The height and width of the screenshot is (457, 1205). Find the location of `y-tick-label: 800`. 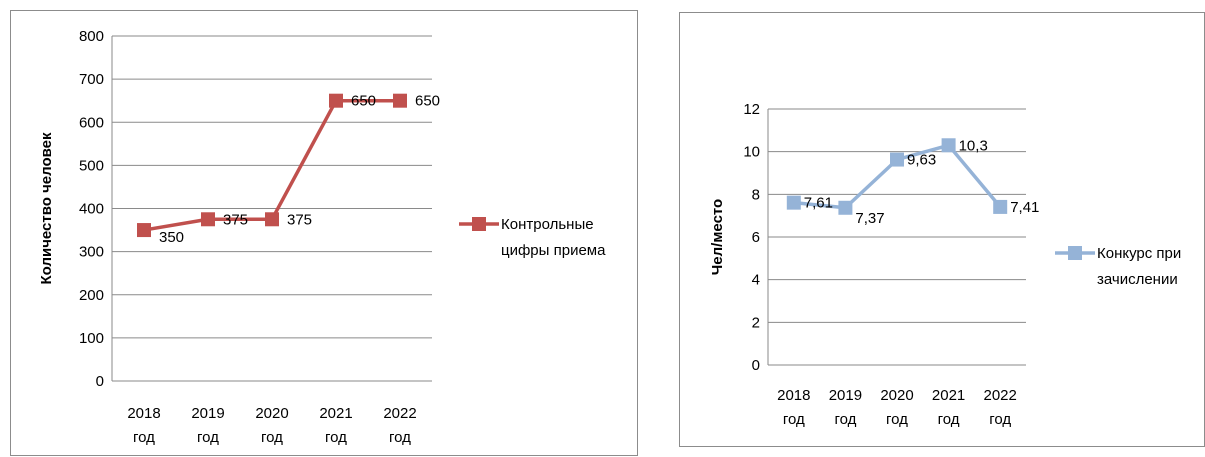

y-tick-label: 800 is located at coordinates (91, 36).